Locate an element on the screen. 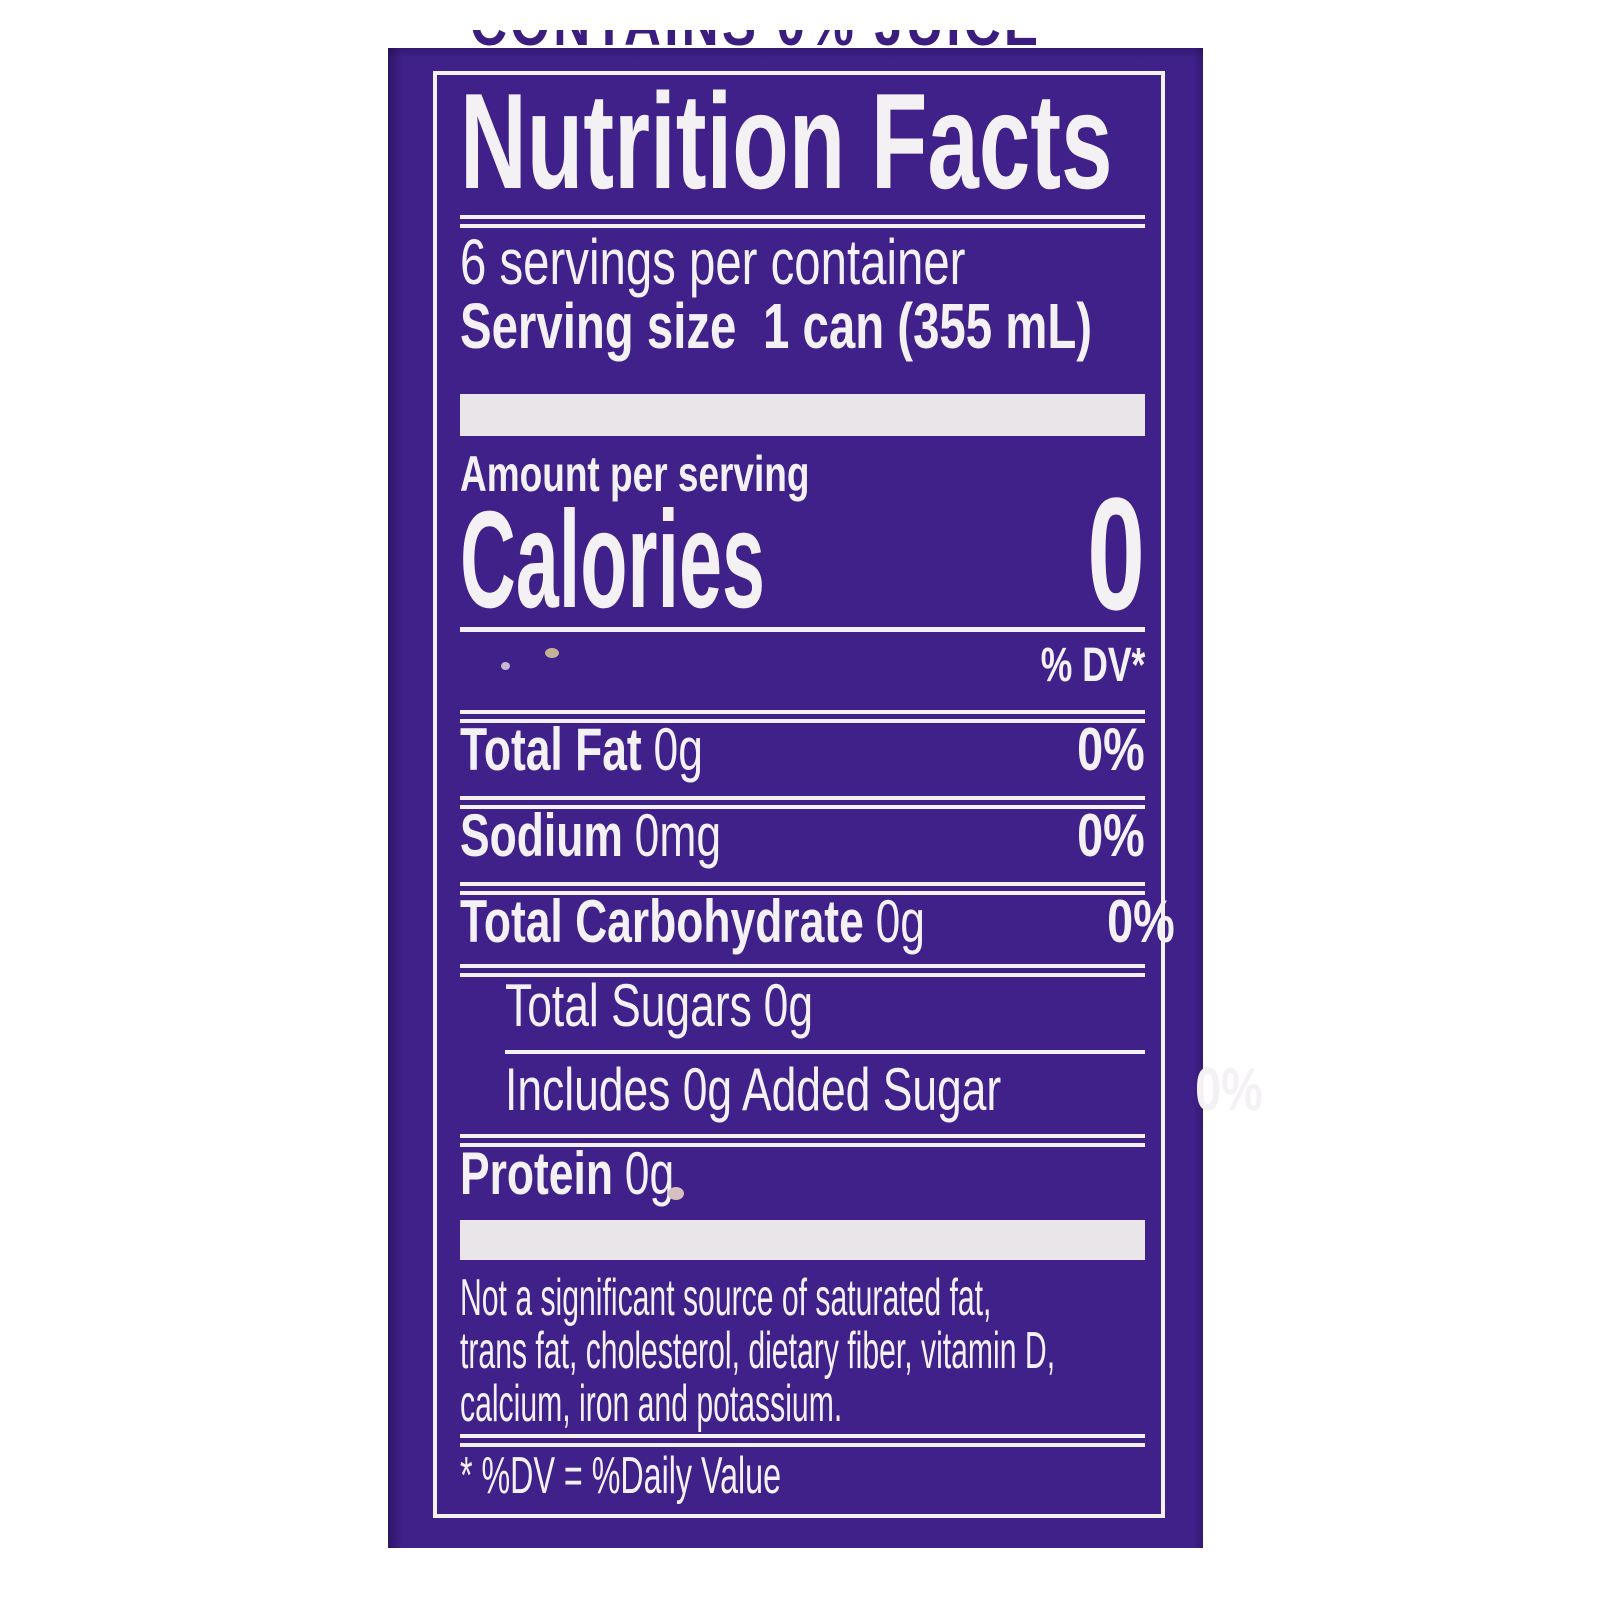 This screenshot has width=1600, height=1600. amount-per-serving-label: Amount per serving is located at coordinates (635, 474).